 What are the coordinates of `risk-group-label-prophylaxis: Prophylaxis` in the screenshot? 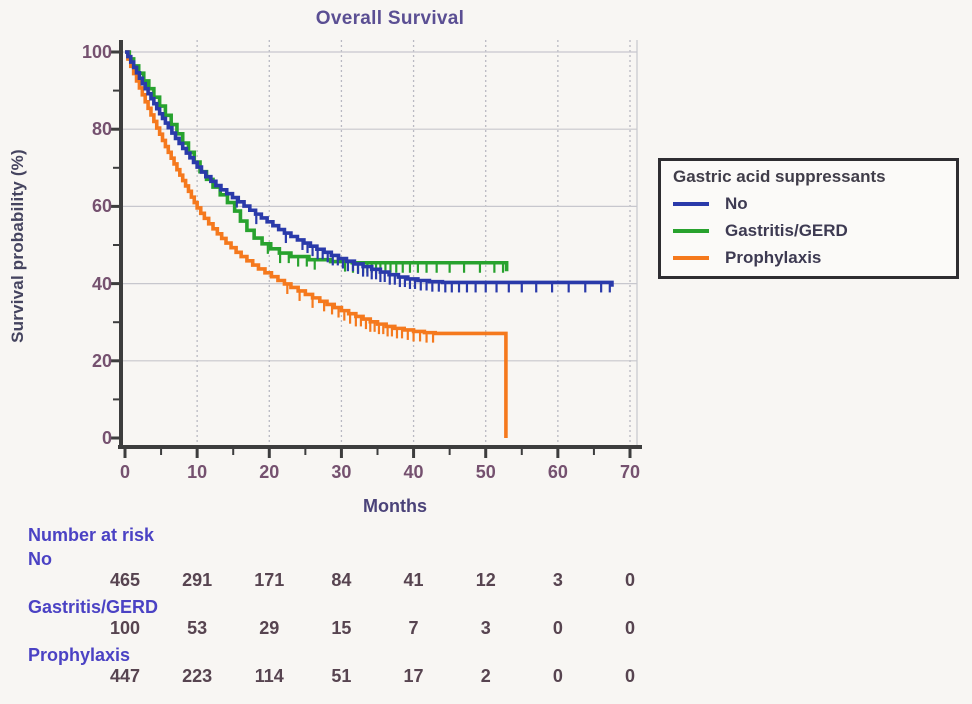 It's located at (79, 655).